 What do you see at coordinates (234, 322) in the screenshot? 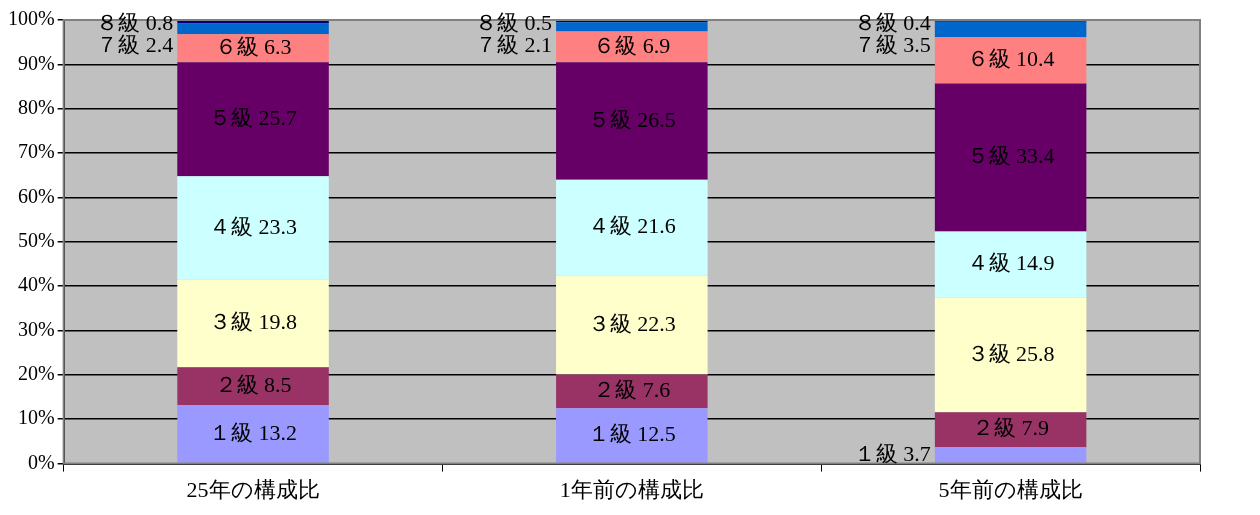
I see `series-label: ３級` at bounding box center [234, 322].